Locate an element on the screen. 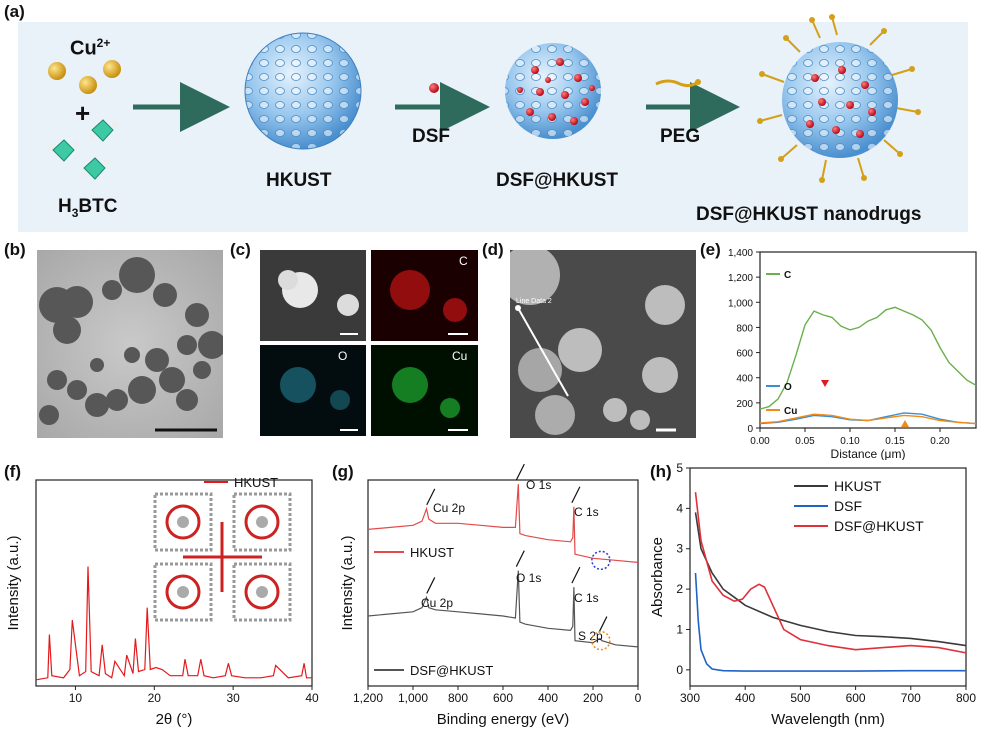 The image size is (984, 742). y-tick-label: 1,000 is located at coordinates (740, 303).